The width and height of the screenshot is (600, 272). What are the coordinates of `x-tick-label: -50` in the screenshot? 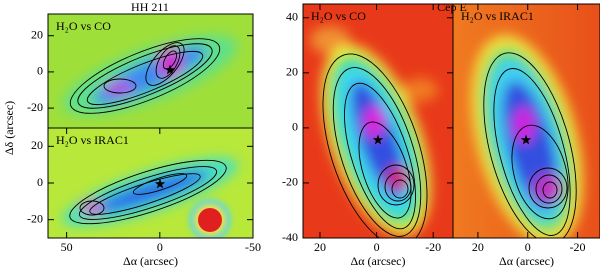 It's located at (253, 247).